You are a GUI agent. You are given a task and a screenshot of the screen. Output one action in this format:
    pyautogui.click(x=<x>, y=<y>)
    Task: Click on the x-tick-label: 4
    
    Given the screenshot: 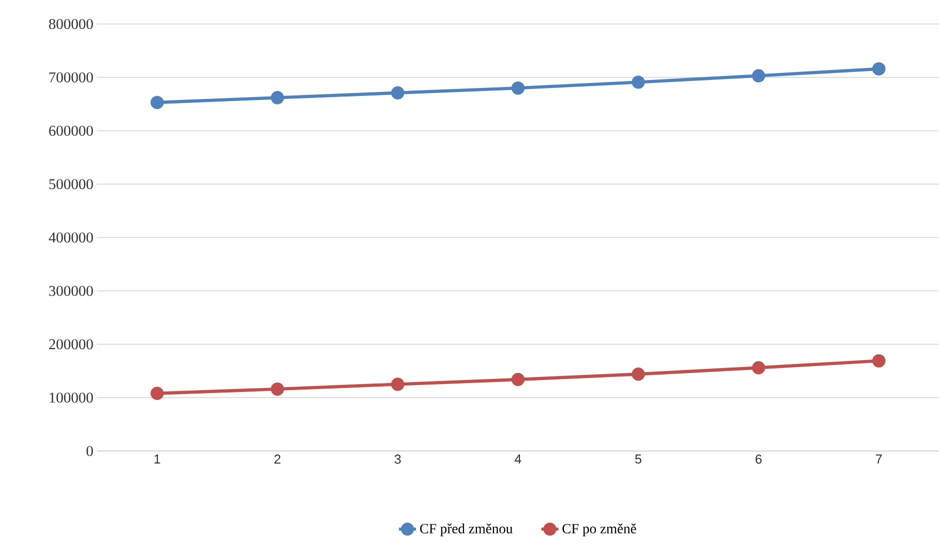 What is the action you would take?
    pyautogui.click(x=518, y=459)
    